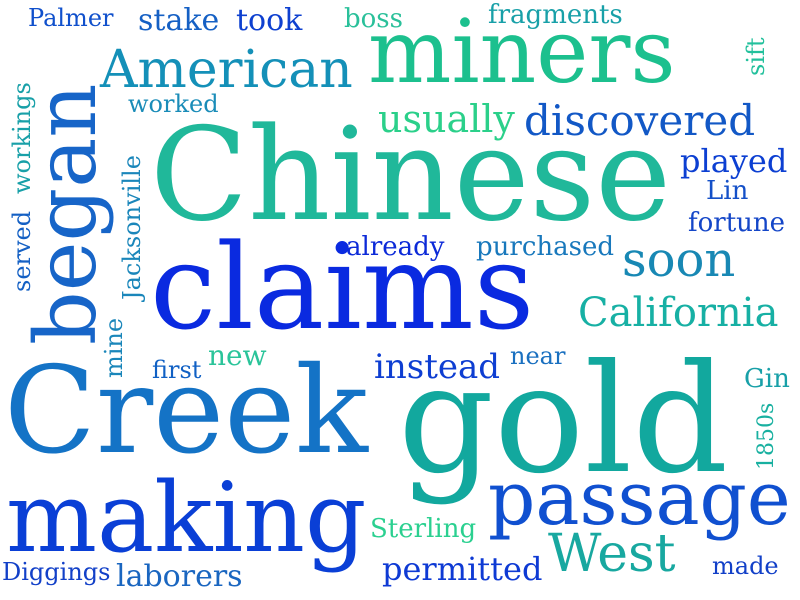 This screenshot has height=600, width=800. I want to click on word-boss: boss, so click(373, 19).